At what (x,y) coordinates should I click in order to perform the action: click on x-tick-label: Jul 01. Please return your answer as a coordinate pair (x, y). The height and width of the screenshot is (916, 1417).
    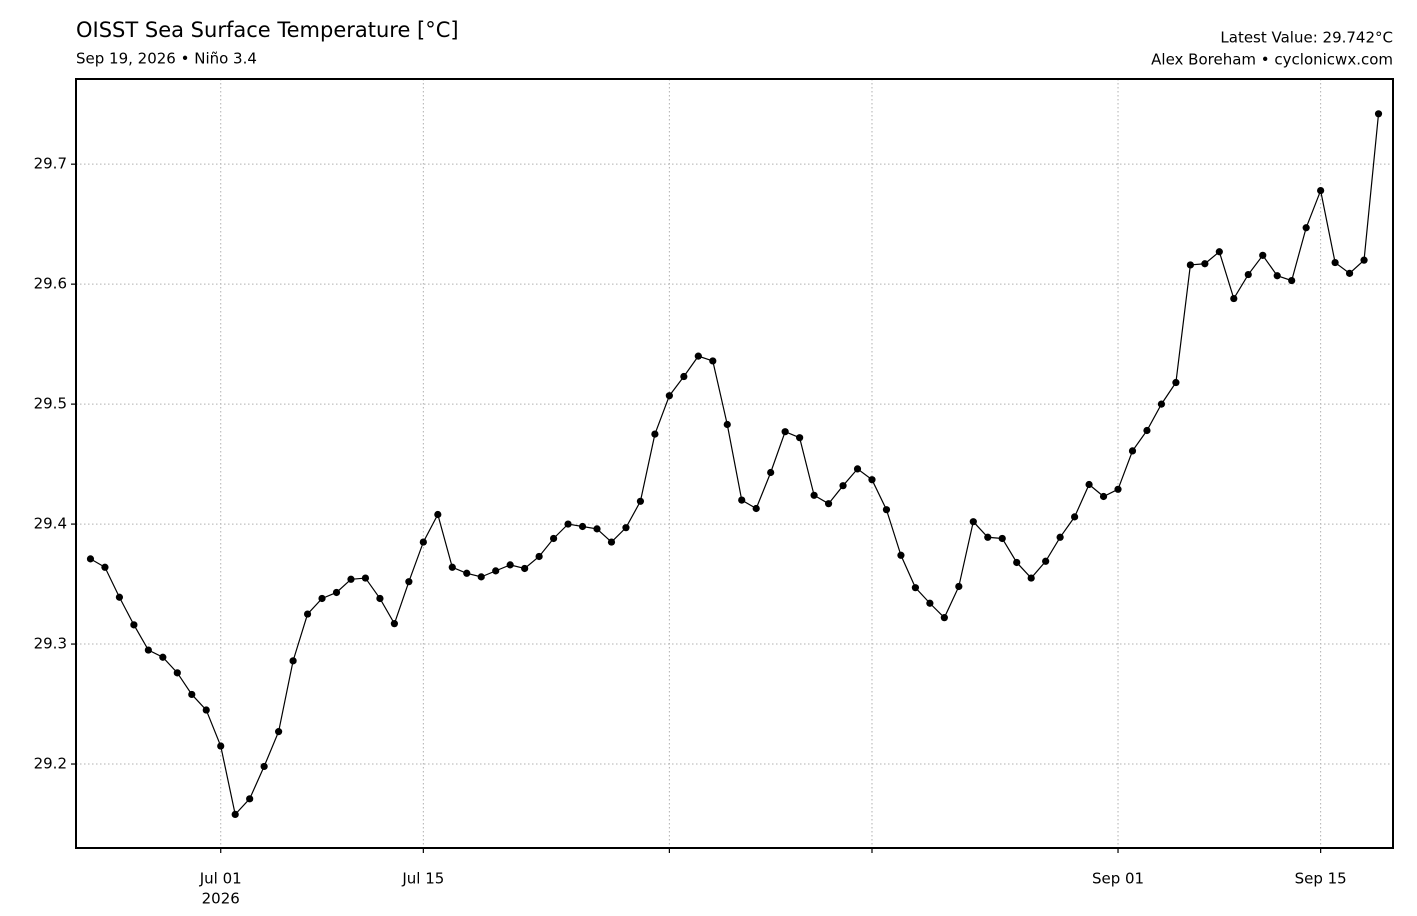
    Looking at the image, I should click on (220, 879).